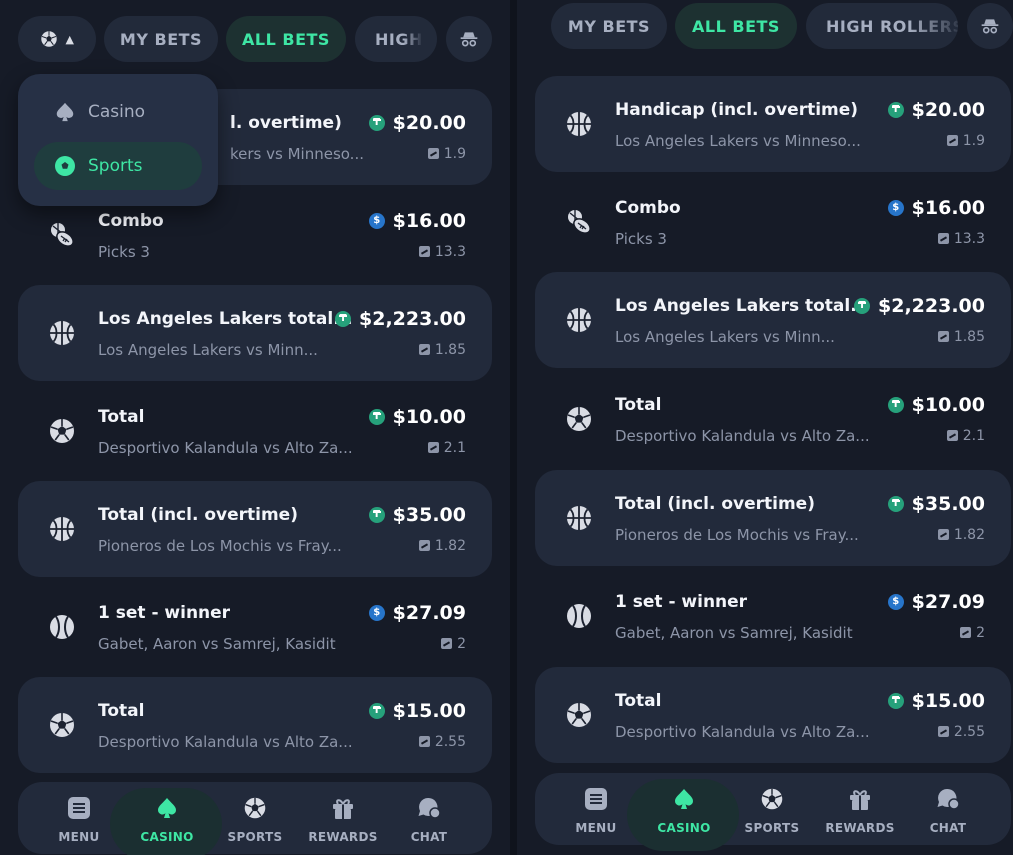  I want to click on bet-title: Combo, so click(648, 208).